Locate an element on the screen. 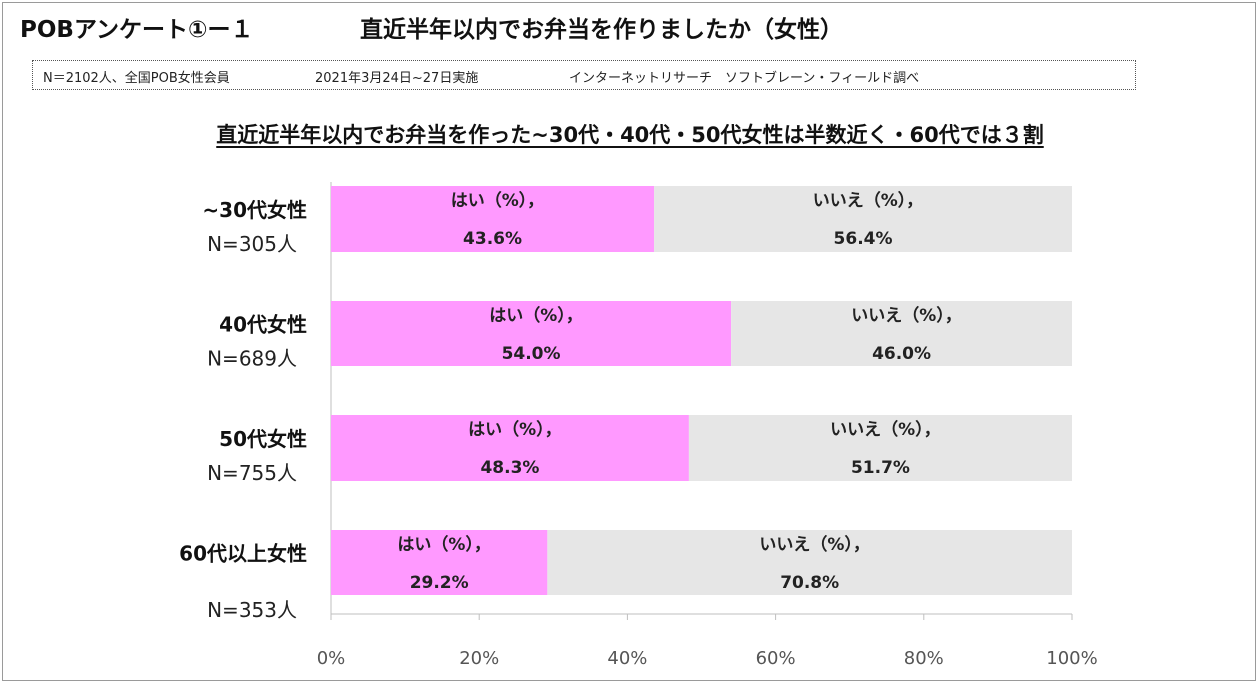 This screenshot has width=1260, height=685. x-tick-label-1: 20% is located at coordinates (479, 658).